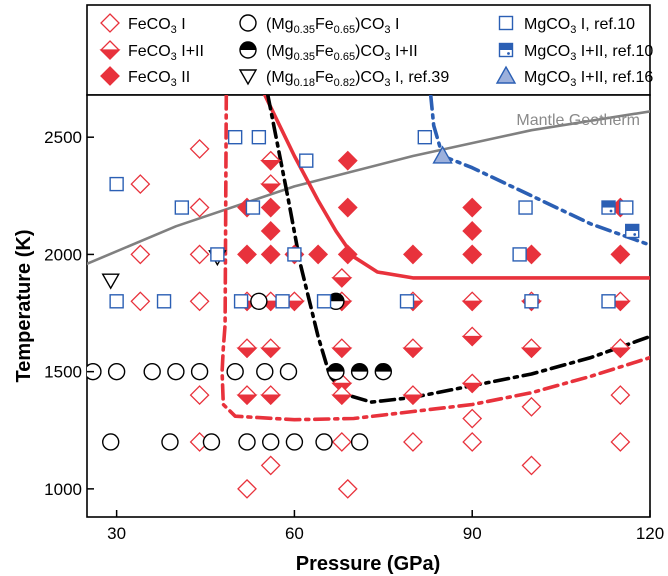 This screenshot has width=668, height=576. What do you see at coordinates (149, 24) in the screenshot?
I see `legend-label-part: FeCO` at bounding box center [149, 24].